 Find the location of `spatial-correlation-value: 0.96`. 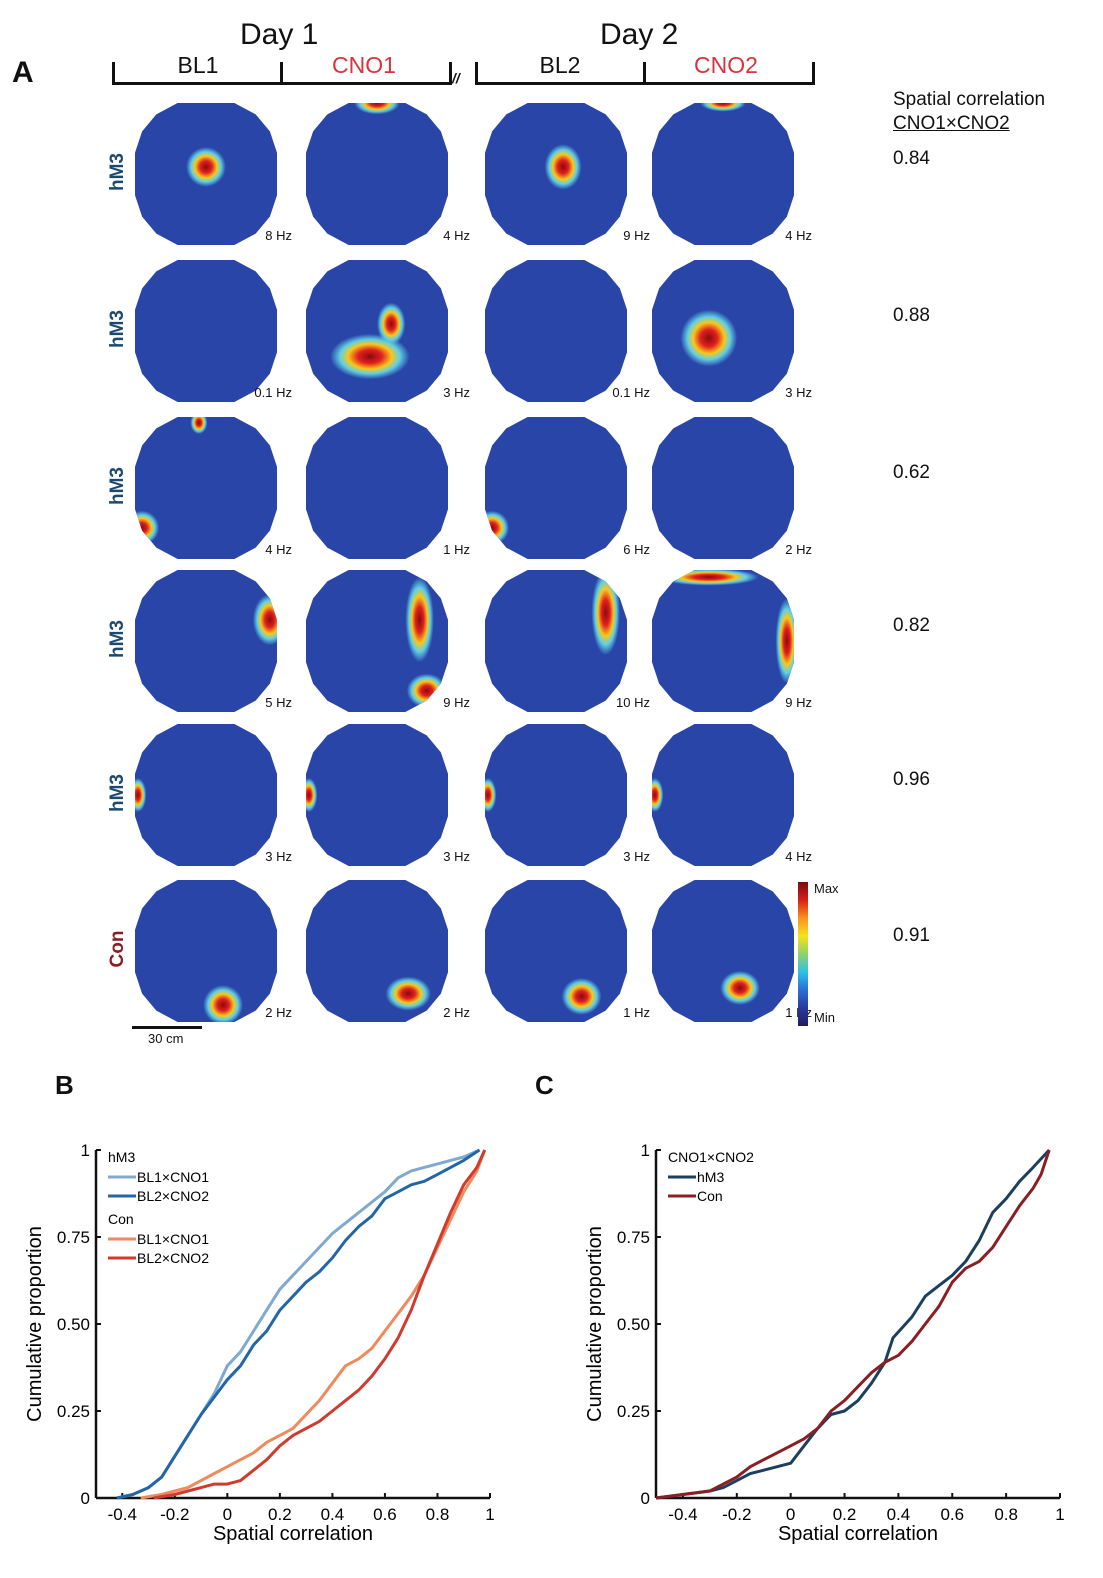

spatial-correlation-value: 0.96 is located at coordinates (911, 779).